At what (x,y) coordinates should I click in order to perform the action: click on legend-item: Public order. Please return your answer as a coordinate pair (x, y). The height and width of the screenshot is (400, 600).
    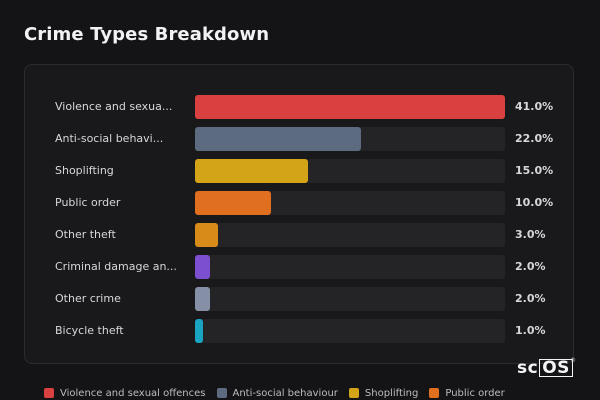
    Looking at the image, I should click on (467, 393).